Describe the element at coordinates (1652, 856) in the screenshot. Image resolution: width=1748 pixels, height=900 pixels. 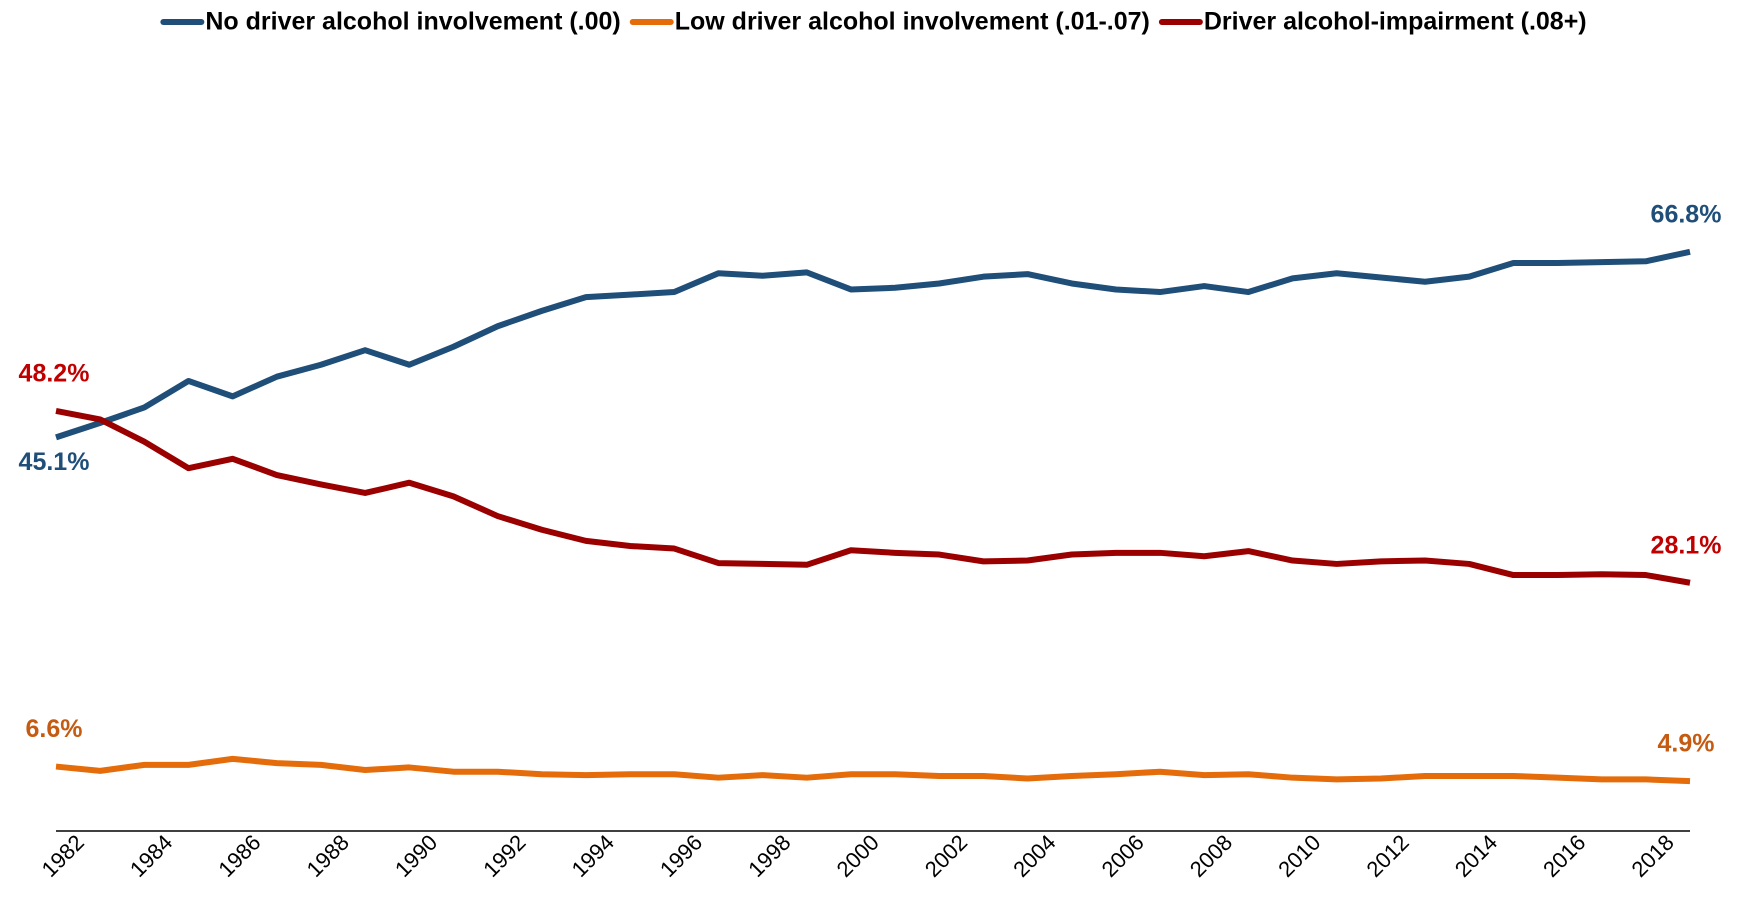
I see `x-tick-label: 2018` at that location.